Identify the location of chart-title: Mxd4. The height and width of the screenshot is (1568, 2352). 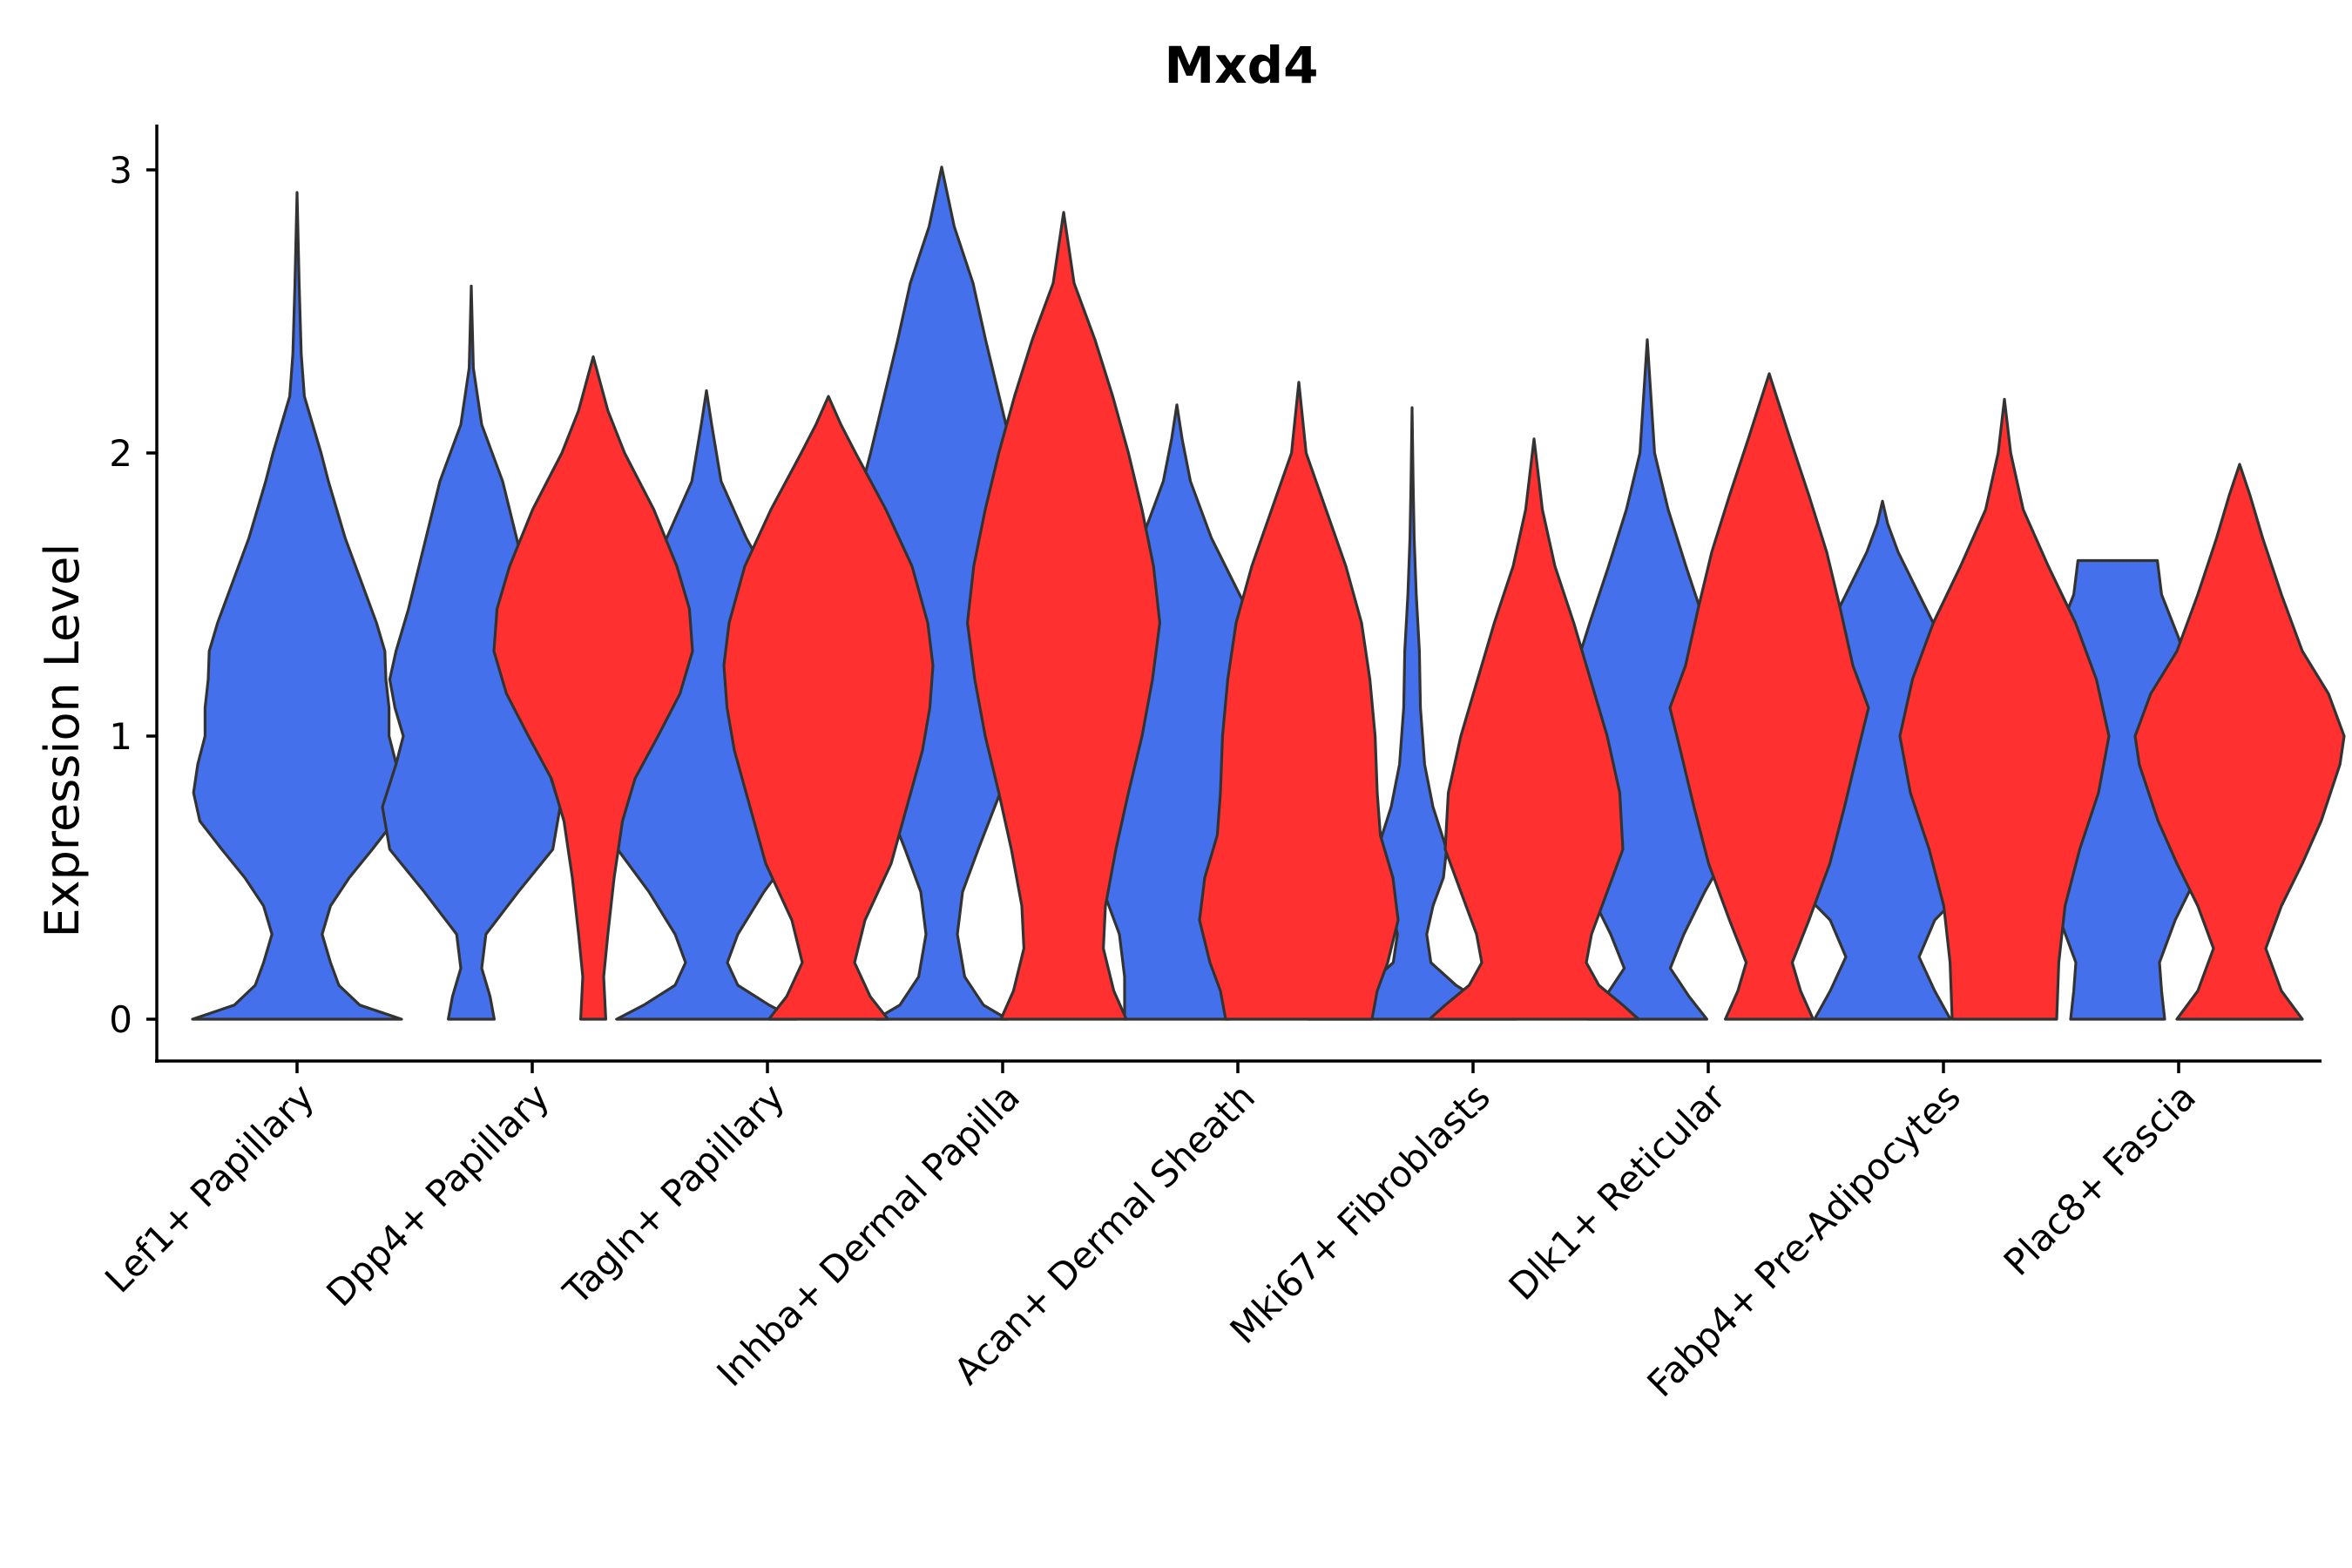
(1241, 66).